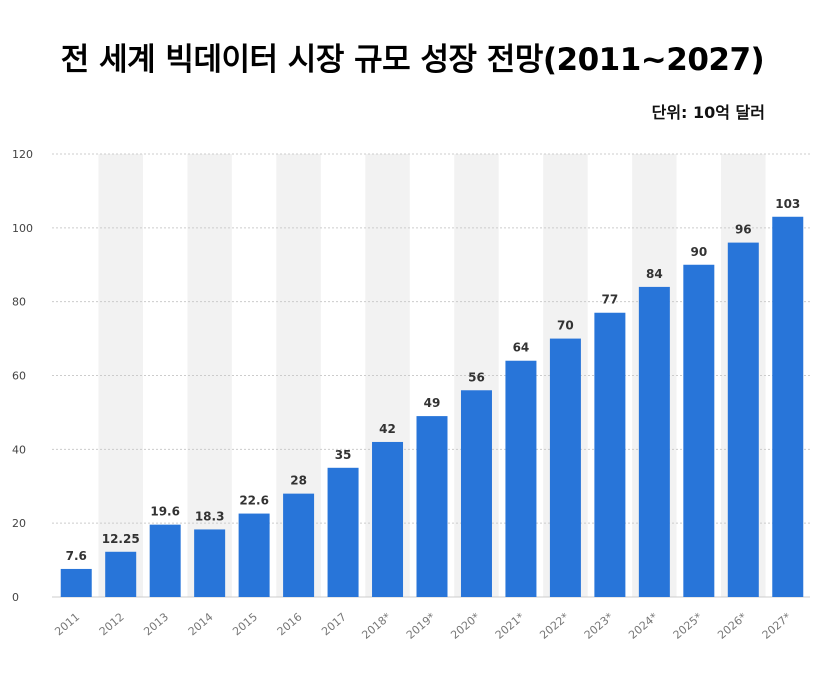 This screenshot has width=825, height=688. What do you see at coordinates (654, 274) in the screenshot?
I see `data-label: 84` at bounding box center [654, 274].